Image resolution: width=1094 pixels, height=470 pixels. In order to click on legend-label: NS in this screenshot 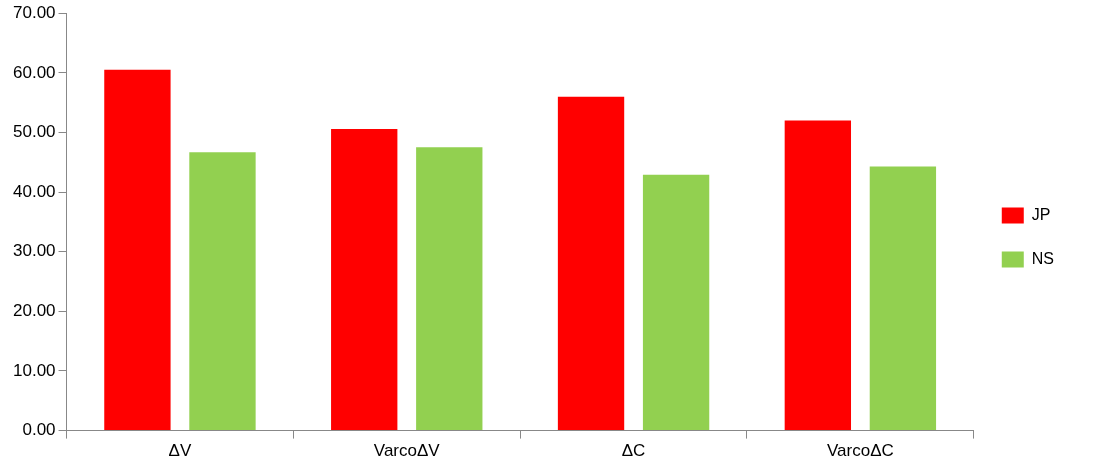, I will do `click(1043, 258)`.